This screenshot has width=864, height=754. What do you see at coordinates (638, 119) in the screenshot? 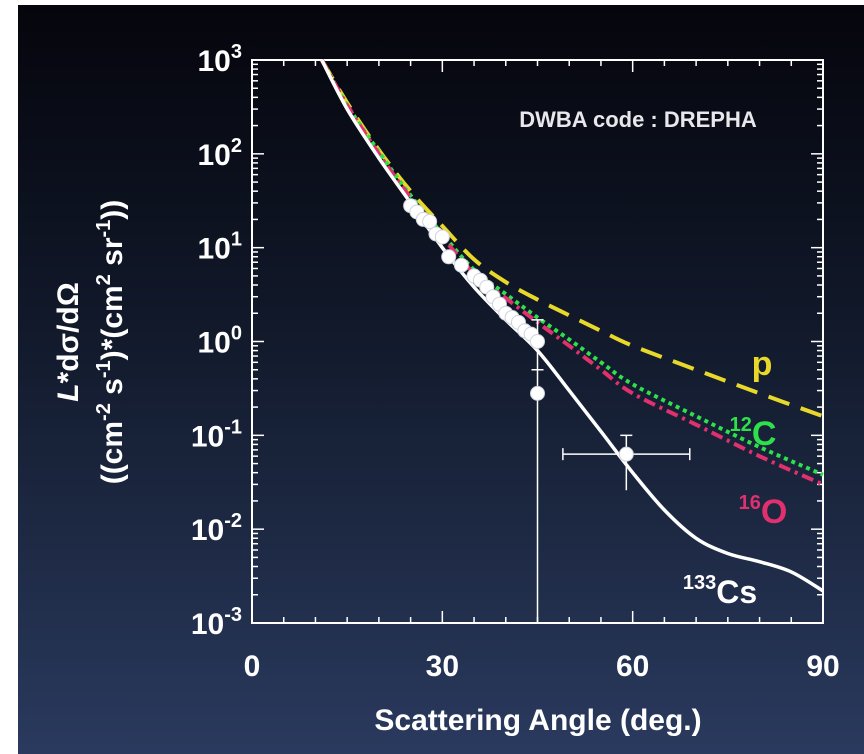
I see `annotation-label: DWBA code : DREPHA` at bounding box center [638, 119].